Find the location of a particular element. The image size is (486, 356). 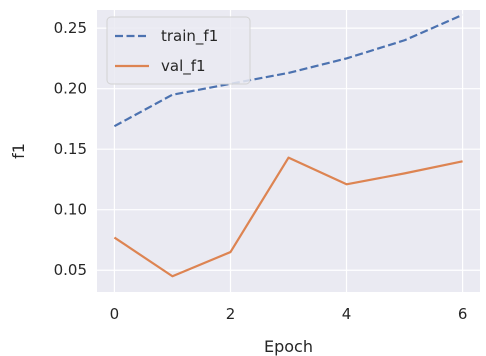

y-axis-label: f1 is located at coordinates (18, 151).